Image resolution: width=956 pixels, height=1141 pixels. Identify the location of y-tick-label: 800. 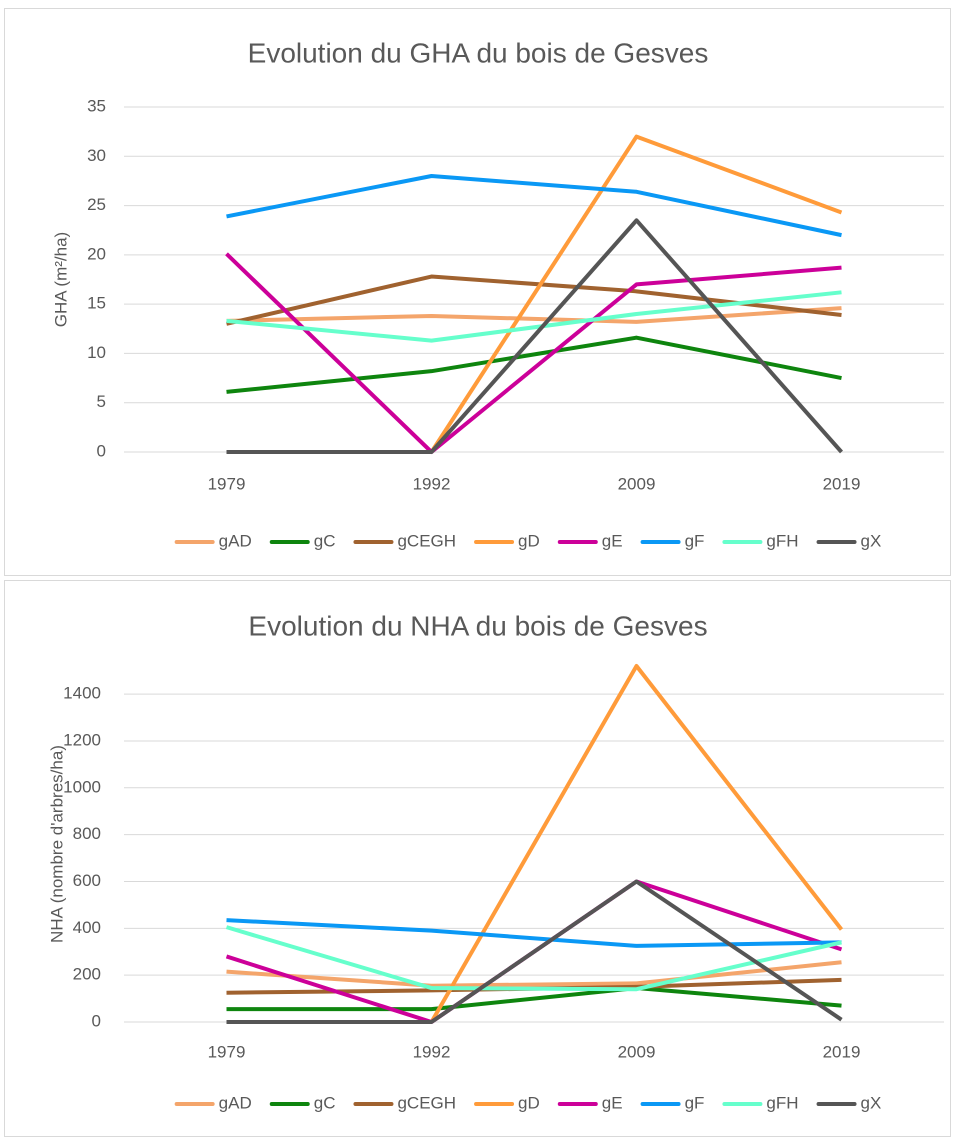
(87, 833).